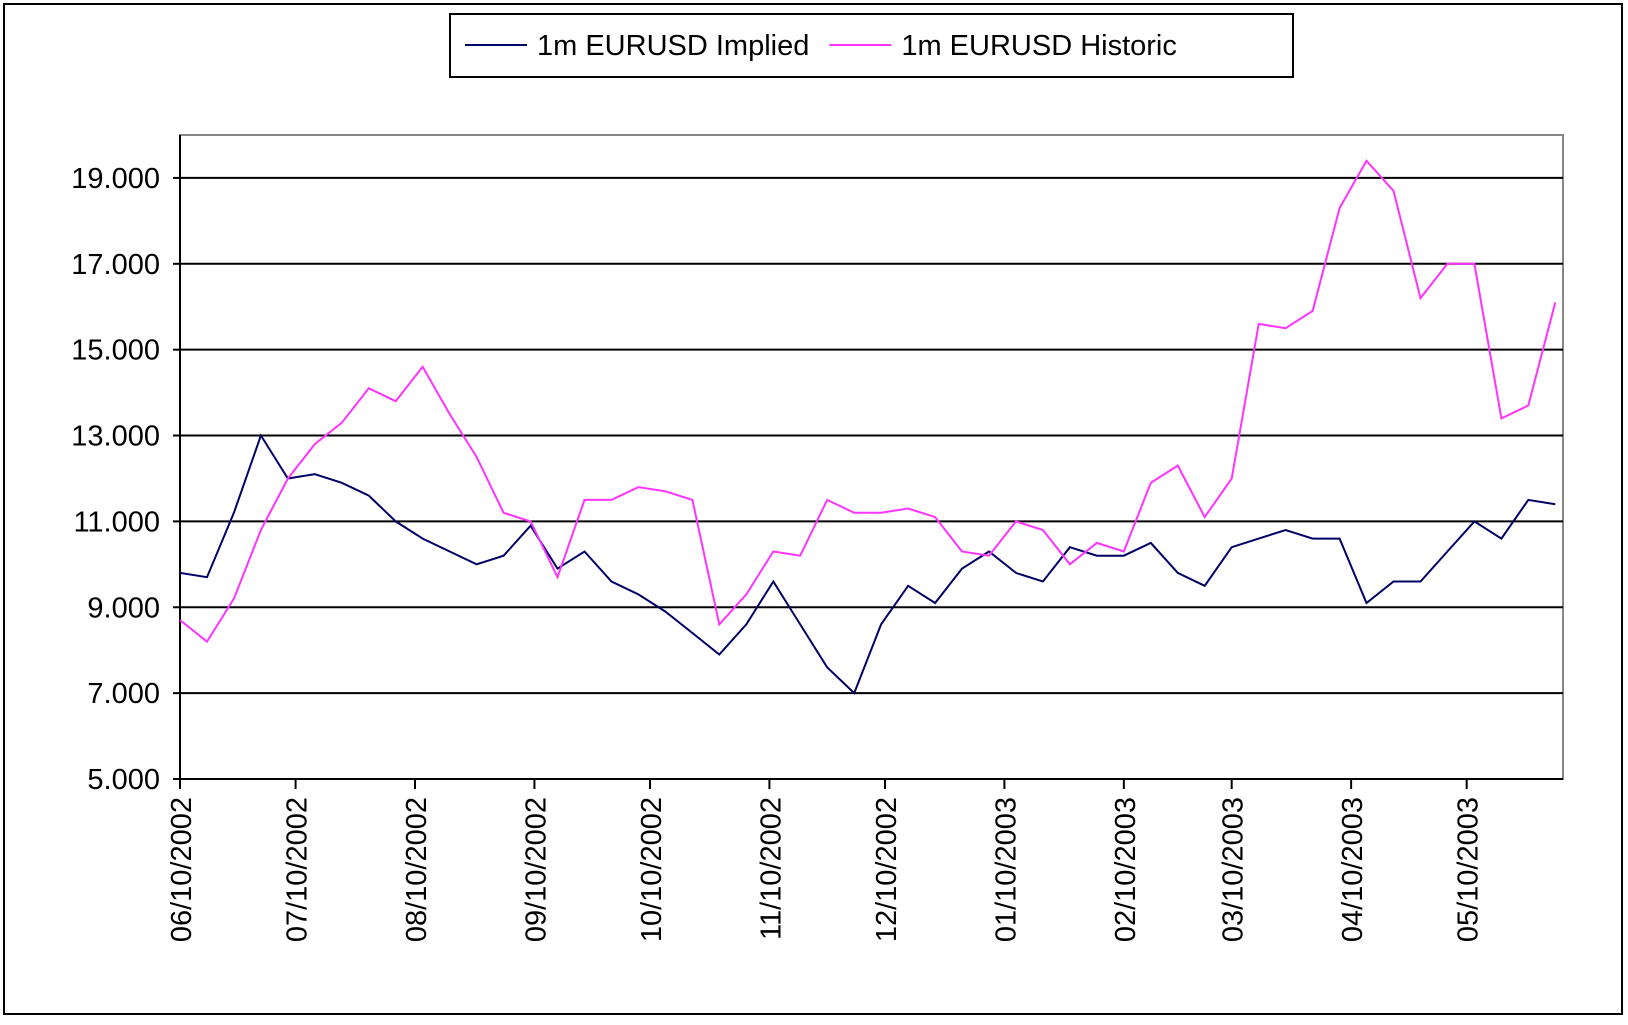 This screenshot has height=1025, width=1628. I want to click on y-tick-label: 13.000, so click(115, 437).